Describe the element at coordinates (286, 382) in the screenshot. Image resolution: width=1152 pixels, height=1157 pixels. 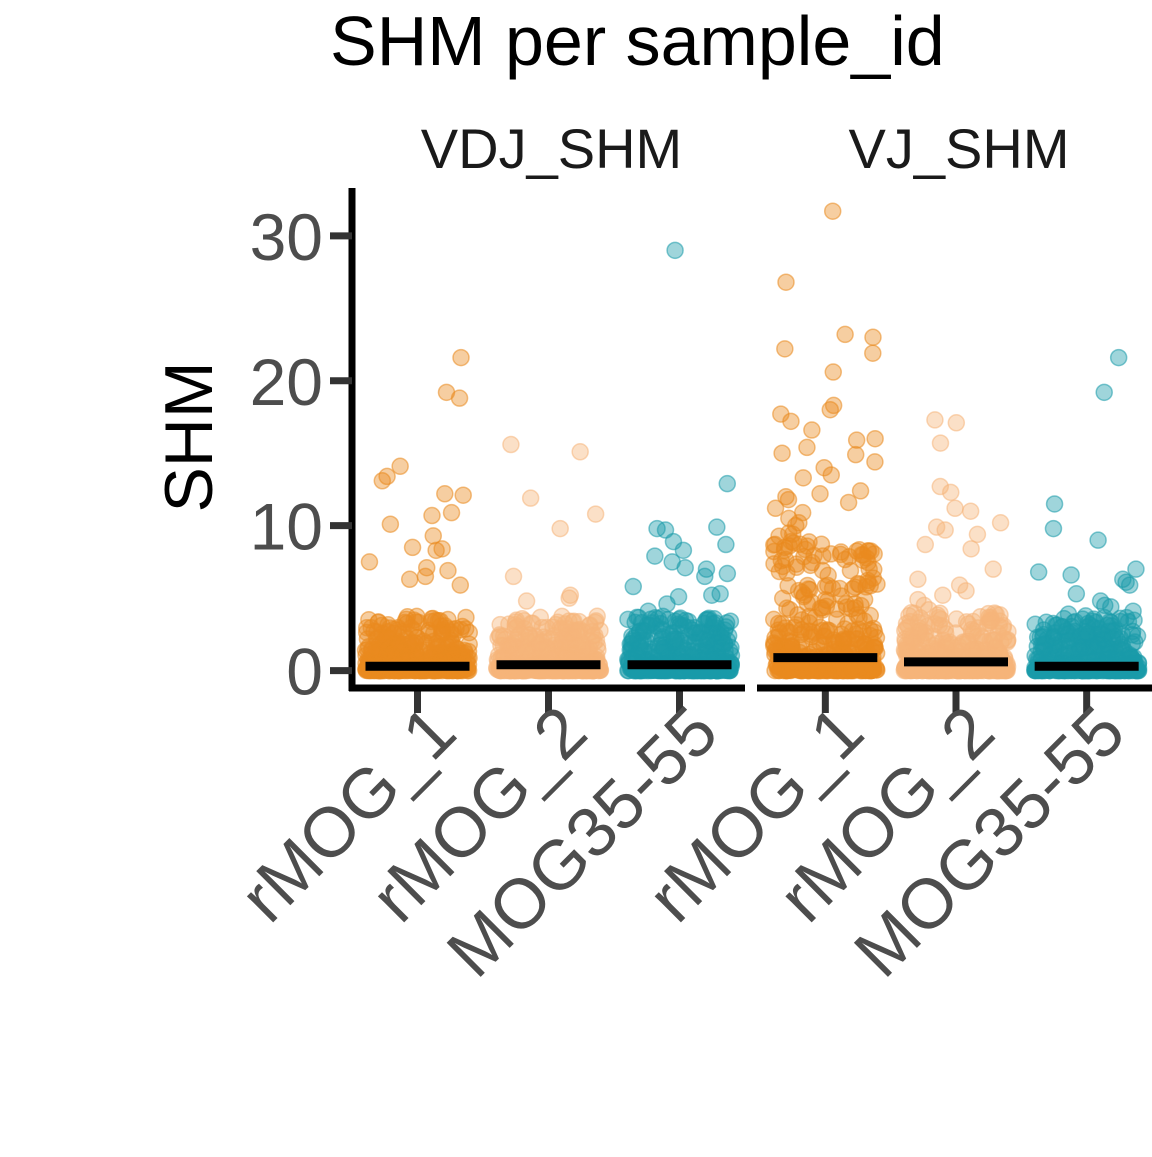
I see `y-tick-label: 20` at that location.